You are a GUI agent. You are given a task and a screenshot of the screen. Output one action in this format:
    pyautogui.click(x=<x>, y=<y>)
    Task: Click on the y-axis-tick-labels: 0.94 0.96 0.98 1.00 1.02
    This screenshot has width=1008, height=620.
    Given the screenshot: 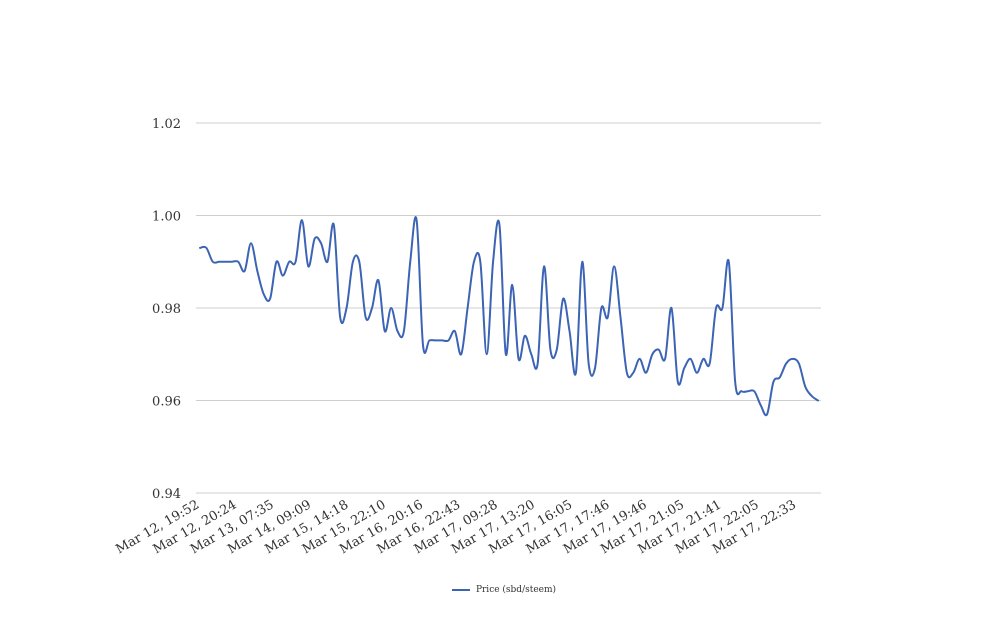 What is the action you would take?
    pyautogui.click(x=166, y=309)
    